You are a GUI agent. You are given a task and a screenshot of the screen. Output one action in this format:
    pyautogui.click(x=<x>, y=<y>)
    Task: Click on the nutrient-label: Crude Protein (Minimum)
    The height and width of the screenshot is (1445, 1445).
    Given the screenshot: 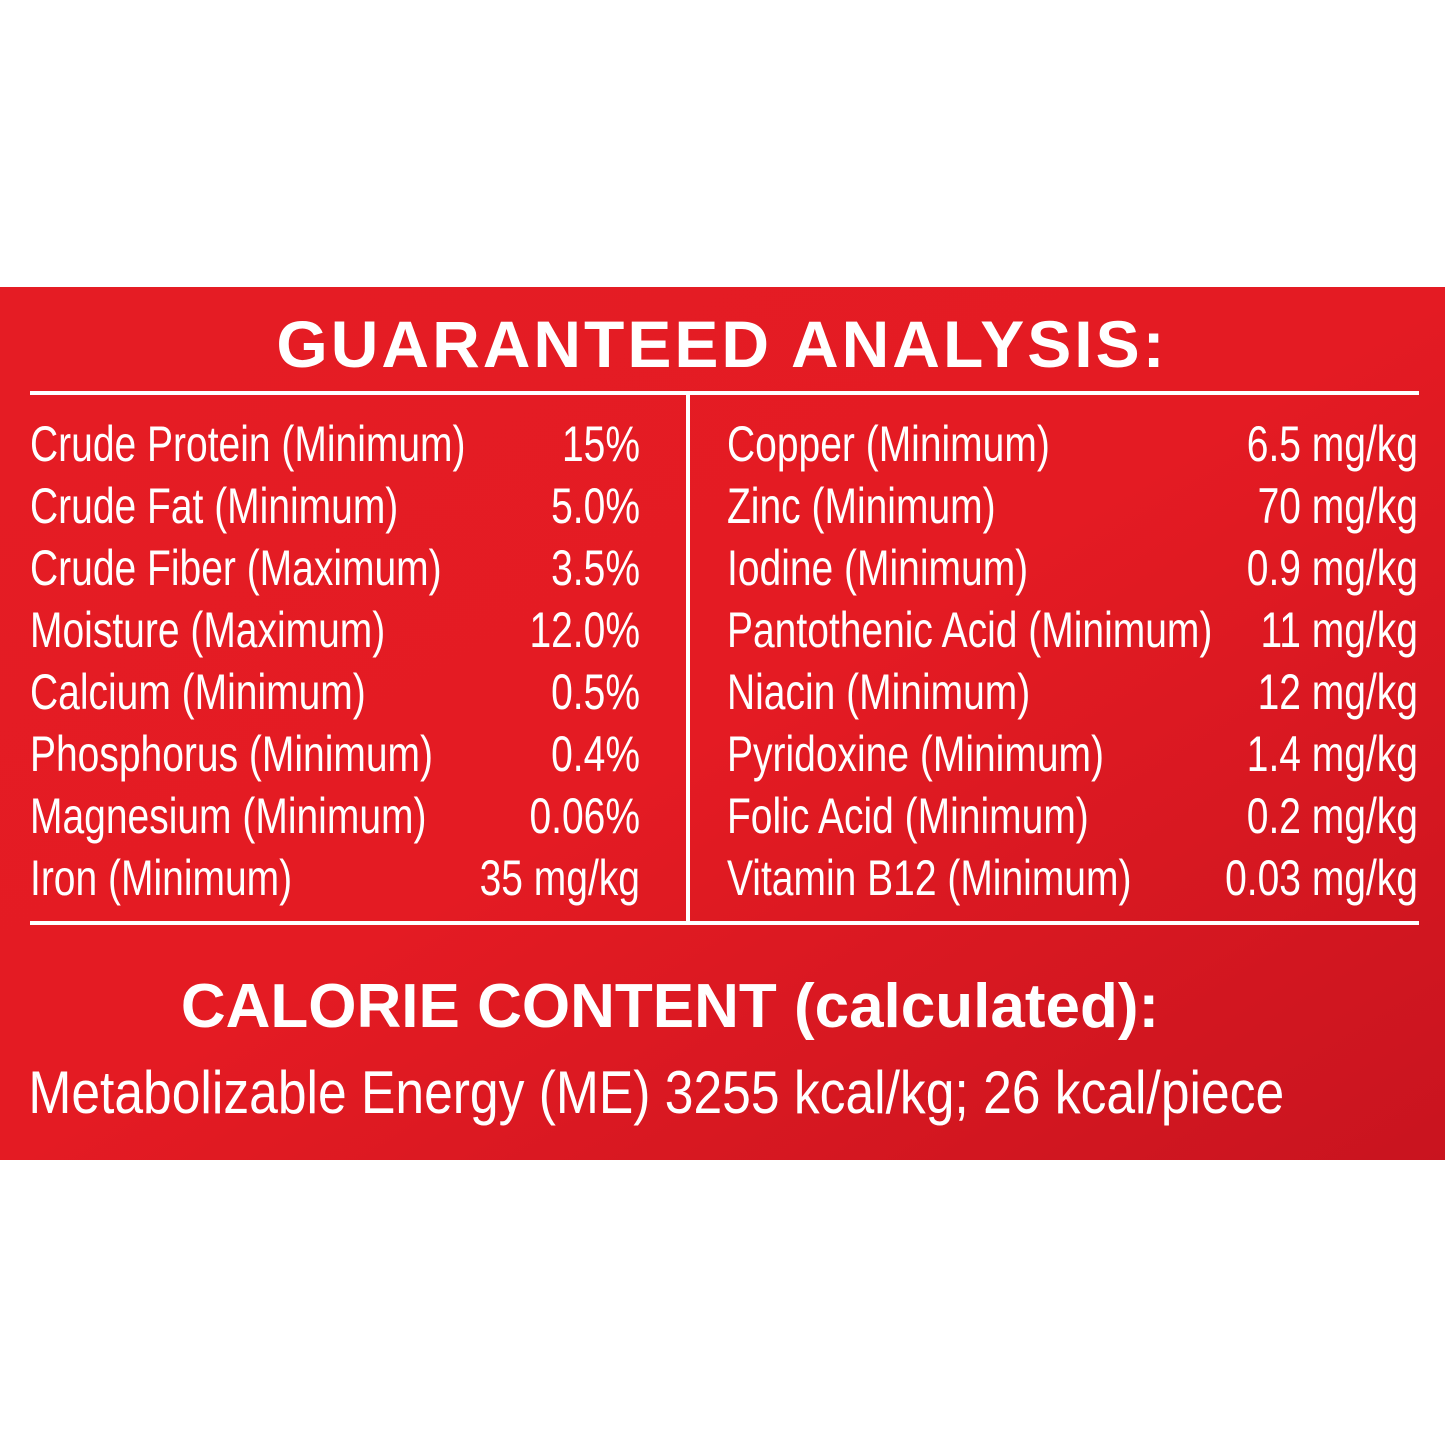 What is the action you would take?
    pyautogui.click(x=248, y=443)
    